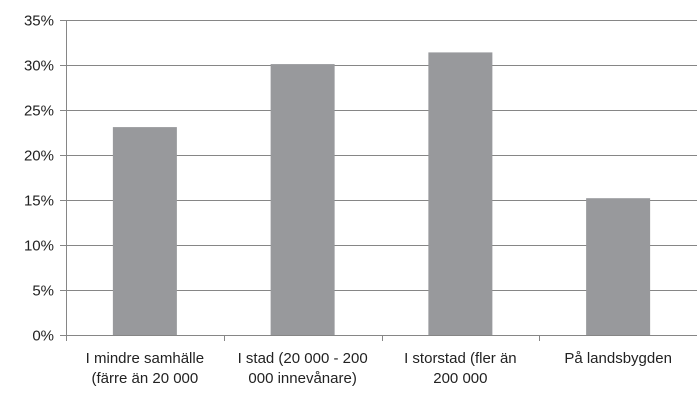 This screenshot has height=394, width=697. What do you see at coordinates (39, 21) in the screenshot?
I see `y-tick-label: 35%` at bounding box center [39, 21].